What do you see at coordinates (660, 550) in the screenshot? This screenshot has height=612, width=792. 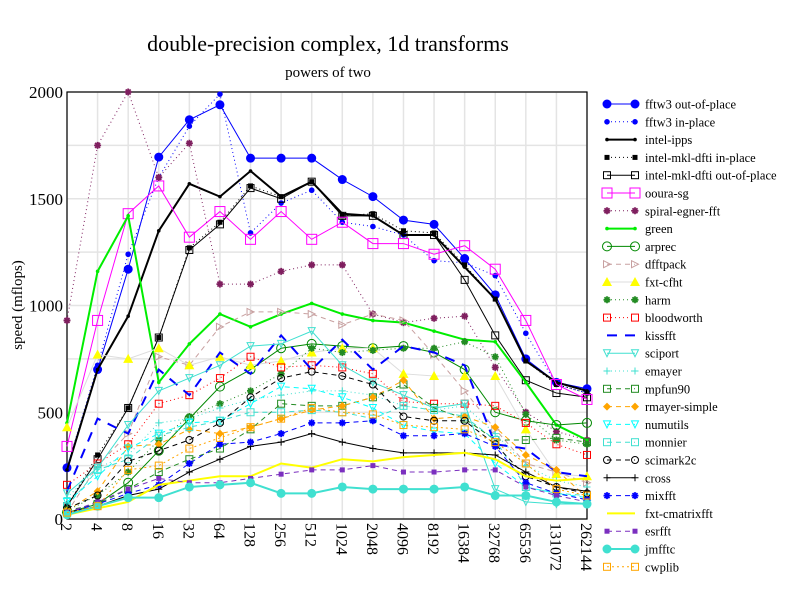 I see `legend-label: jmfftc` at bounding box center [660, 550].